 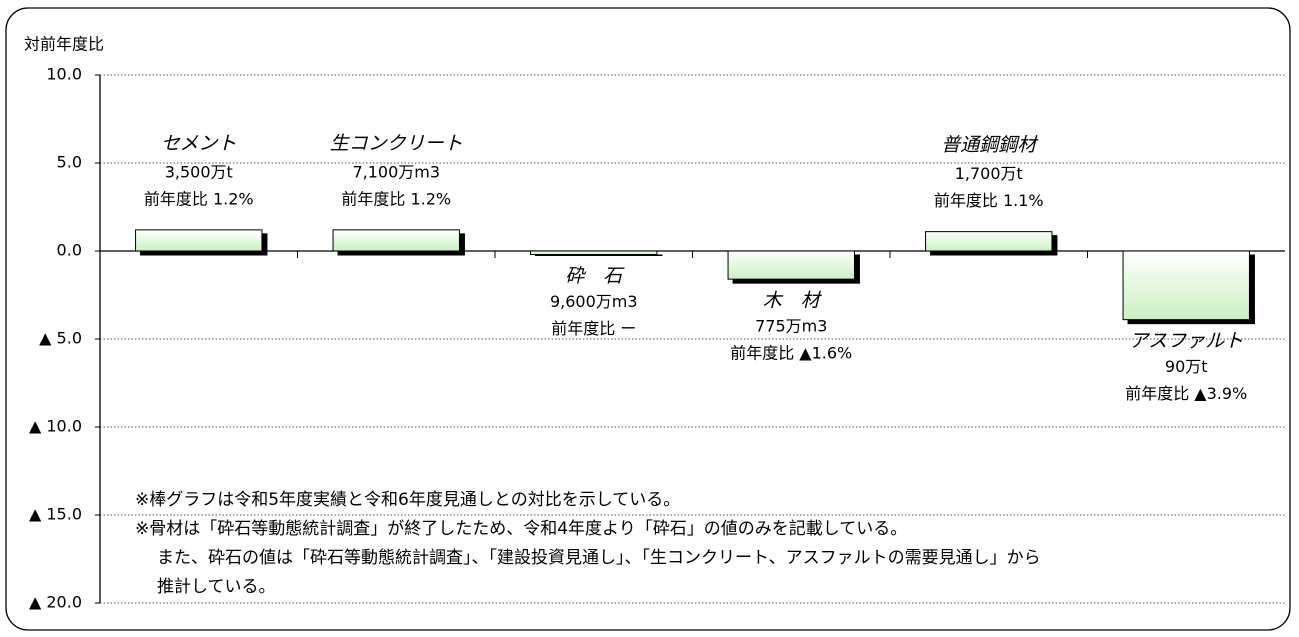 I want to click on y-tick-label: ▲ 20.0, so click(x=55, y=602).